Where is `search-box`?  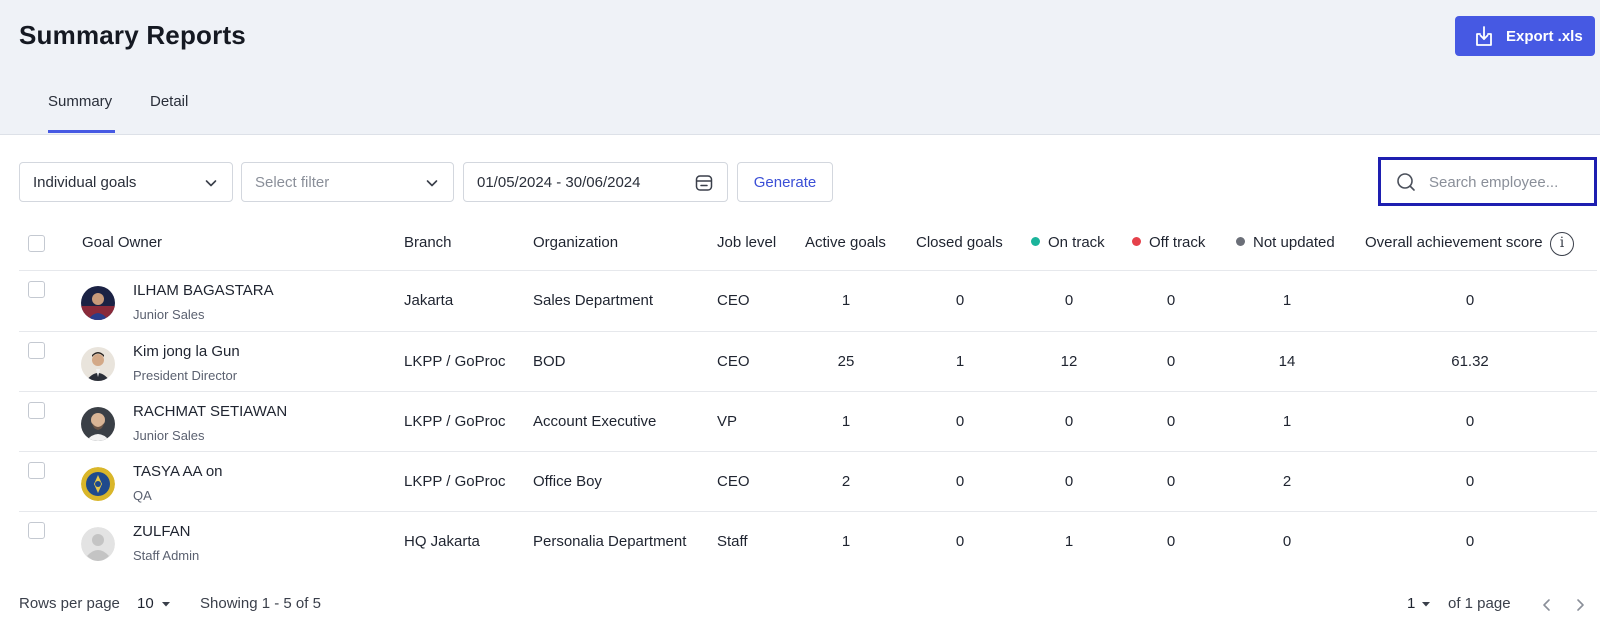
search-box is located at coordinates (1487, 181).